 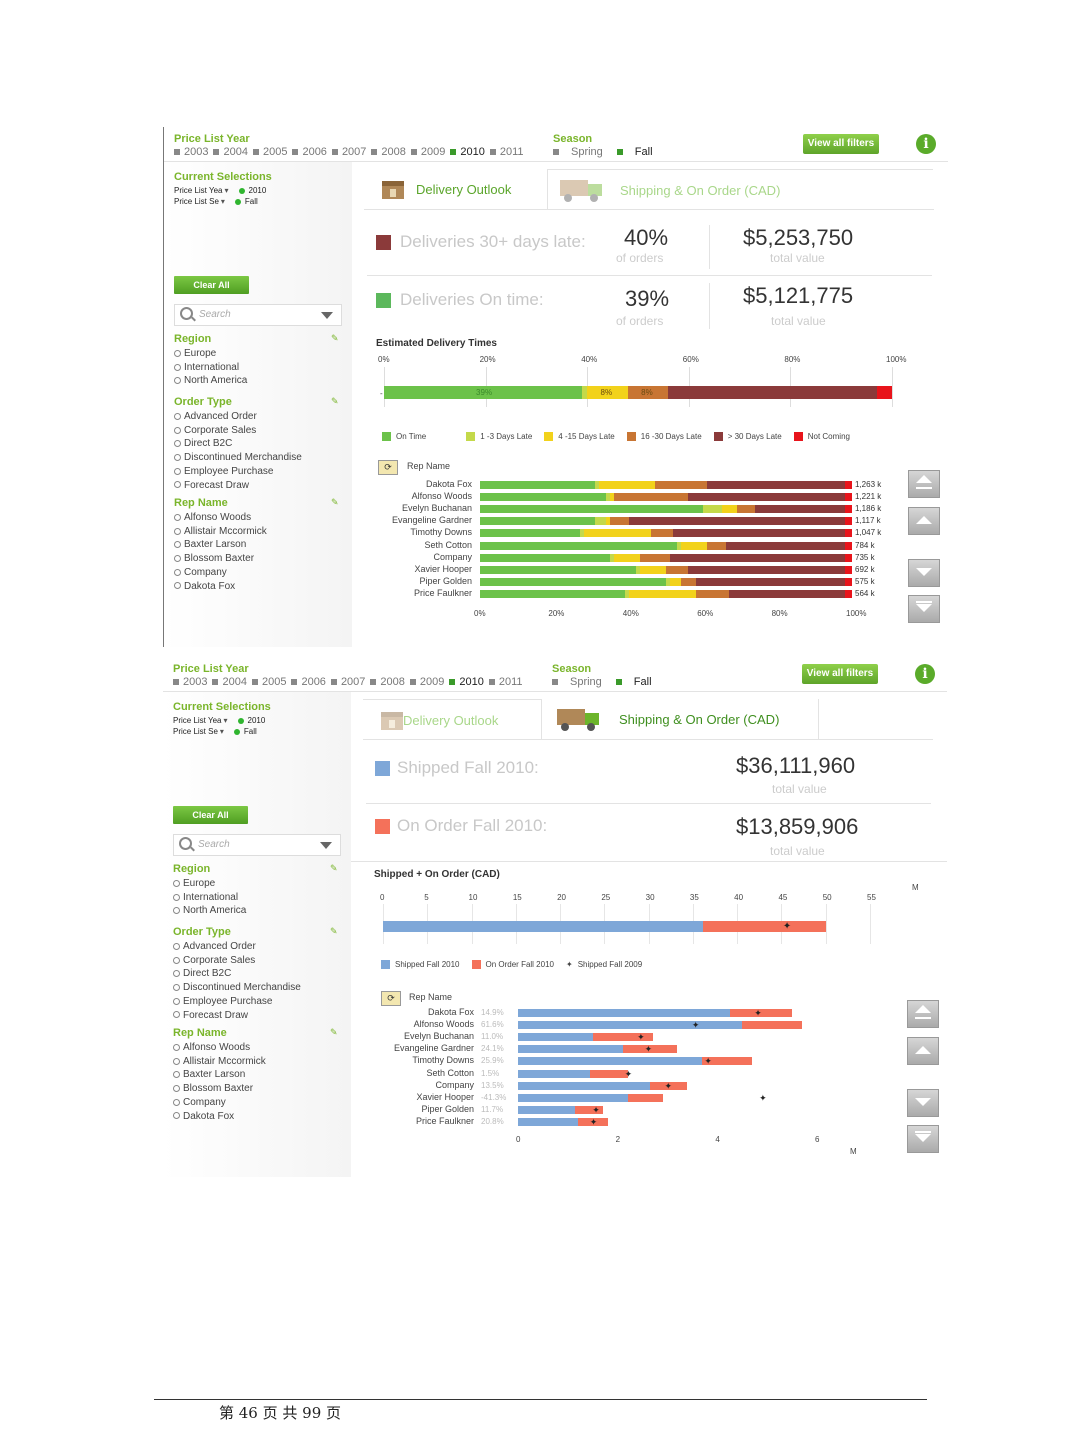 I want to click on rep-name-item: Allistair Mccormick, so click(x=219, y=1061).